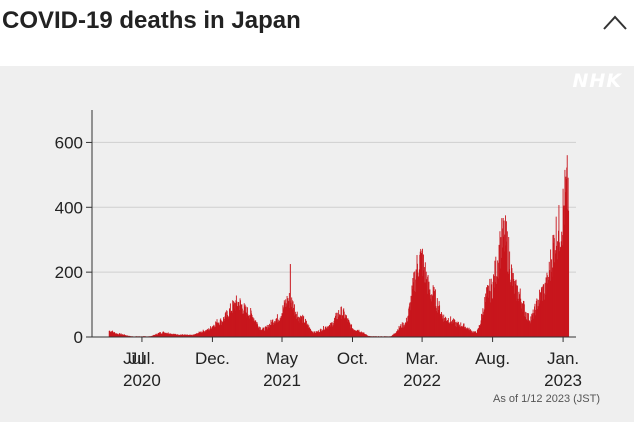 The width and height of the screenshot is (634, 422). What do you see at coordinates (615, 22) in the screenshot?
I see `chevron-up-icon` at bounding box center [615, 22].